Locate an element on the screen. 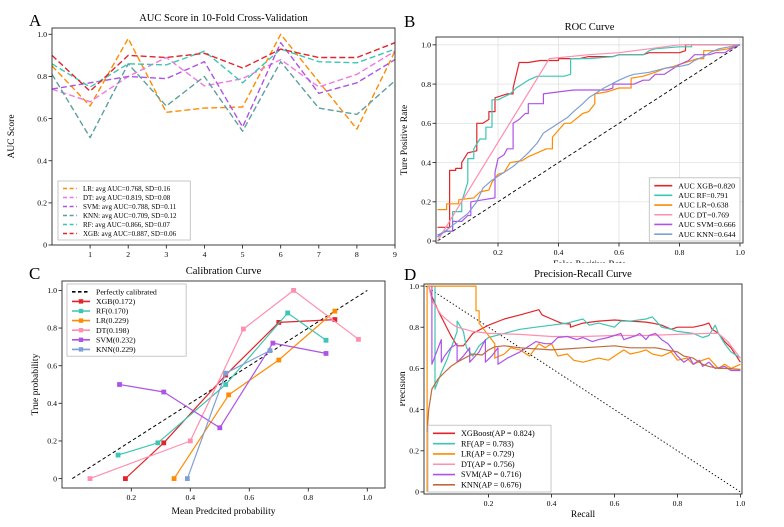 Image resolution: width=784 pixels, height=527 pixels. legend-label-DT: DT: avg AUC=0.819, SD=0.08 is located at coordinates (127, 198).